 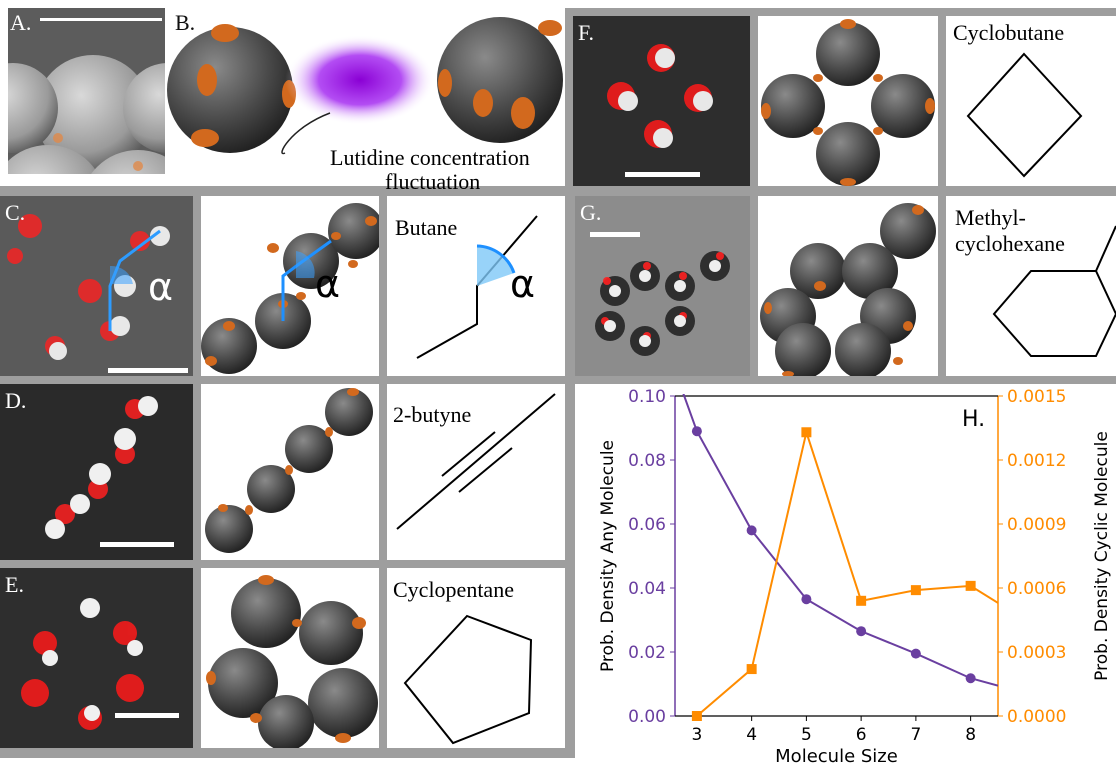 What do you see at coordinates (840, 380) in the screenshot?
I see `frame-right-row-g` at bounding box center [840, 380].